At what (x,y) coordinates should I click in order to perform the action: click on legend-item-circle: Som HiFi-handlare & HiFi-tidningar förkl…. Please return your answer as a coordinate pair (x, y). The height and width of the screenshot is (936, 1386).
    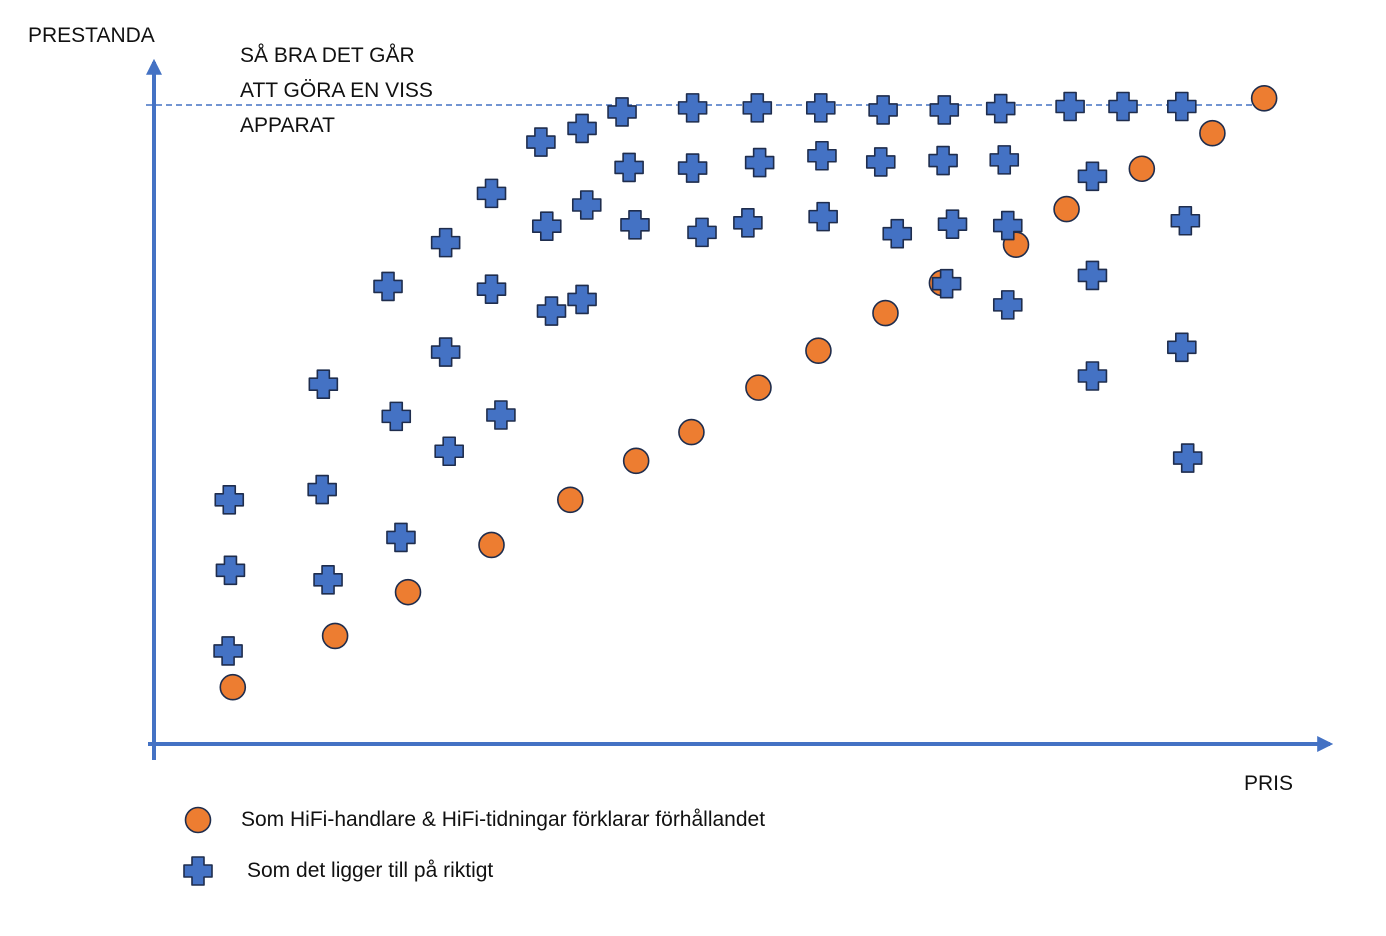
    Looking at the image, I should click on (472, 820).